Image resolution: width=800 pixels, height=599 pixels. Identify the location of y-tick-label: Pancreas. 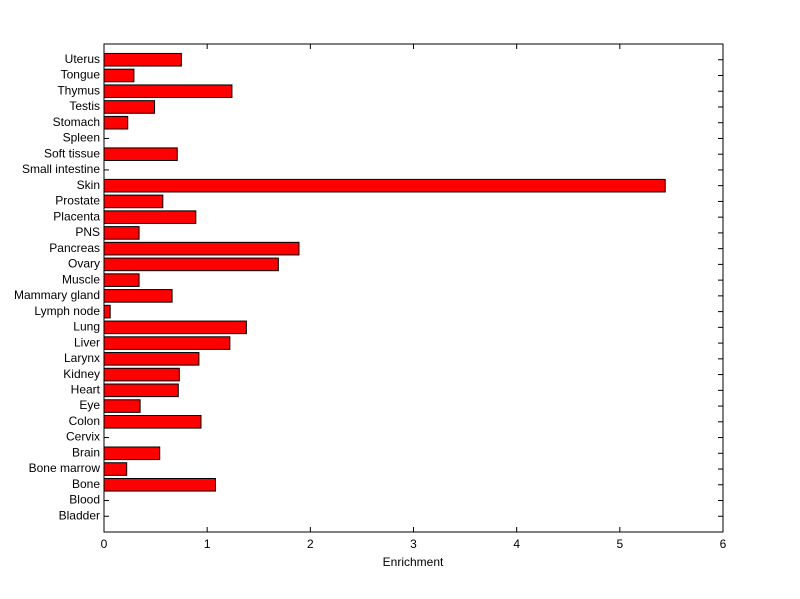
(74, 248).